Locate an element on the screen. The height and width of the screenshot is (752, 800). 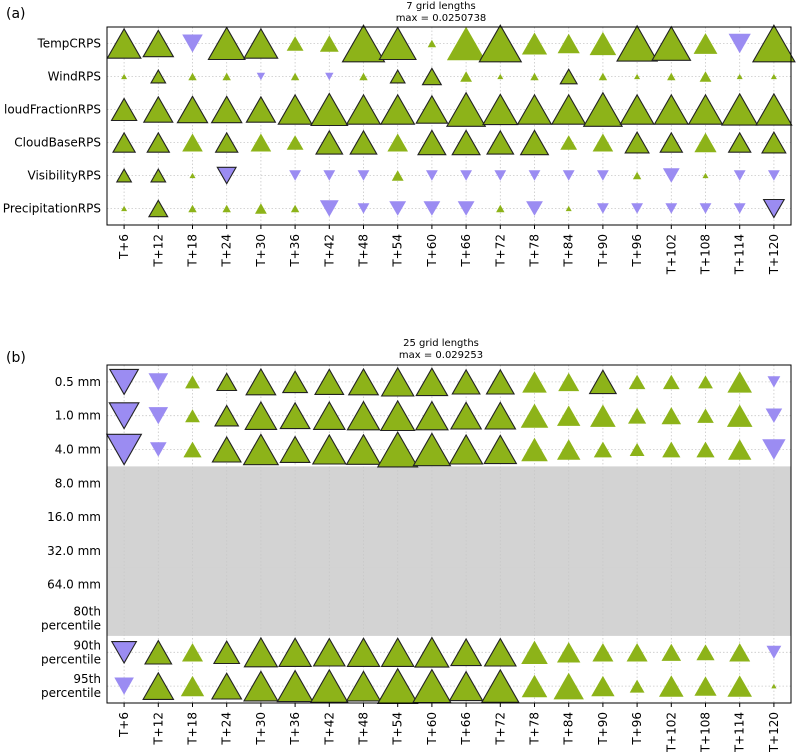
row-label: 90th percentile is located at coordinates (71, 652).